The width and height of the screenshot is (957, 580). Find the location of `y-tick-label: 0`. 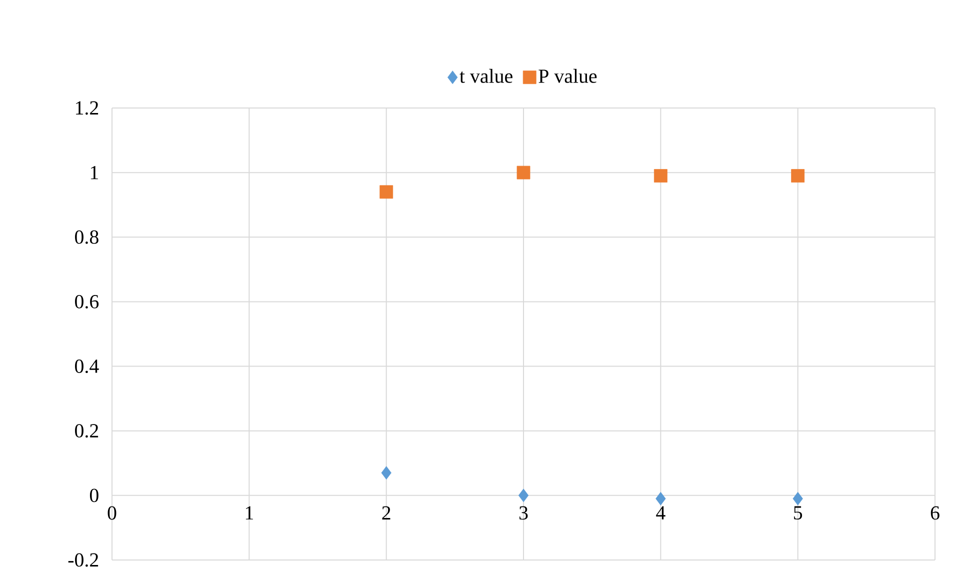

y-tick-label: 0 is located at coordinates (94, 495).